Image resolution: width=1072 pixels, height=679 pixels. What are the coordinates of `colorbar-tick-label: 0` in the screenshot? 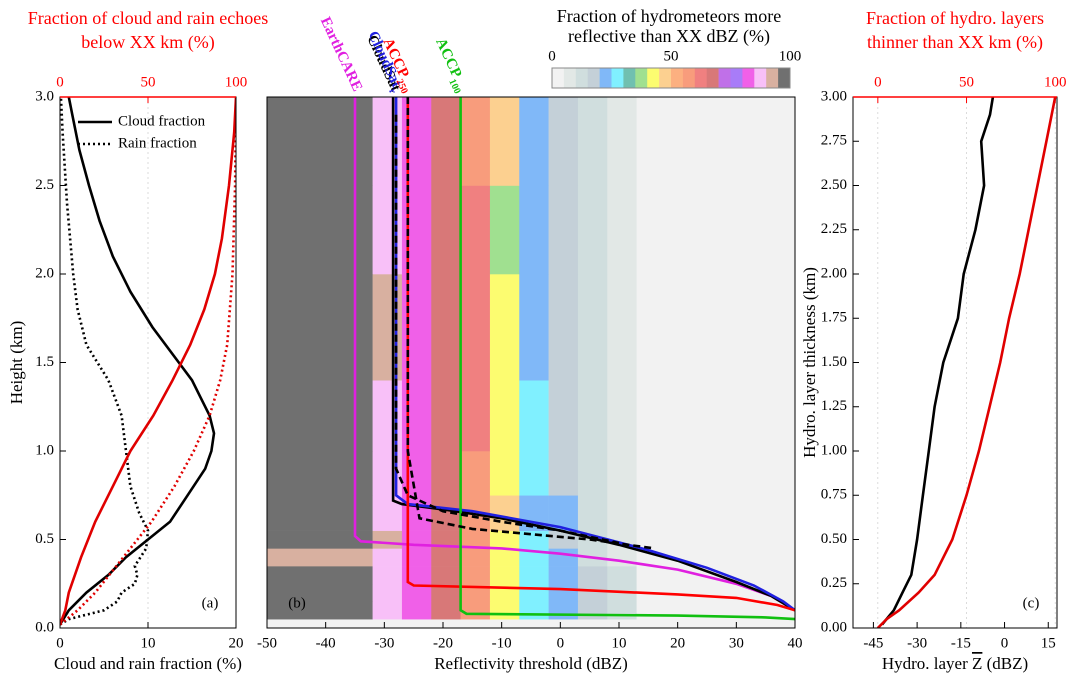 It's located at (552, 56).